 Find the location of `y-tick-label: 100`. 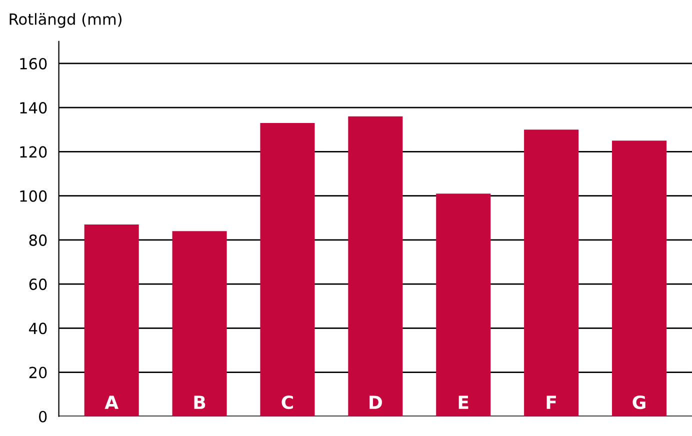

y-tick-label: 100 is located at coordinates (33, 196).